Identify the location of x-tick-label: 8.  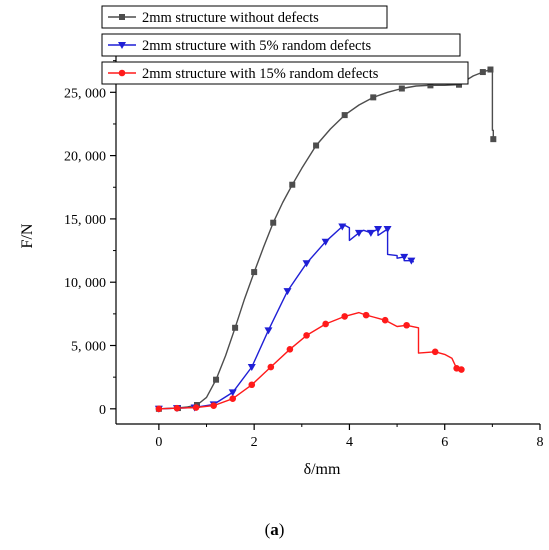
(540, 442).